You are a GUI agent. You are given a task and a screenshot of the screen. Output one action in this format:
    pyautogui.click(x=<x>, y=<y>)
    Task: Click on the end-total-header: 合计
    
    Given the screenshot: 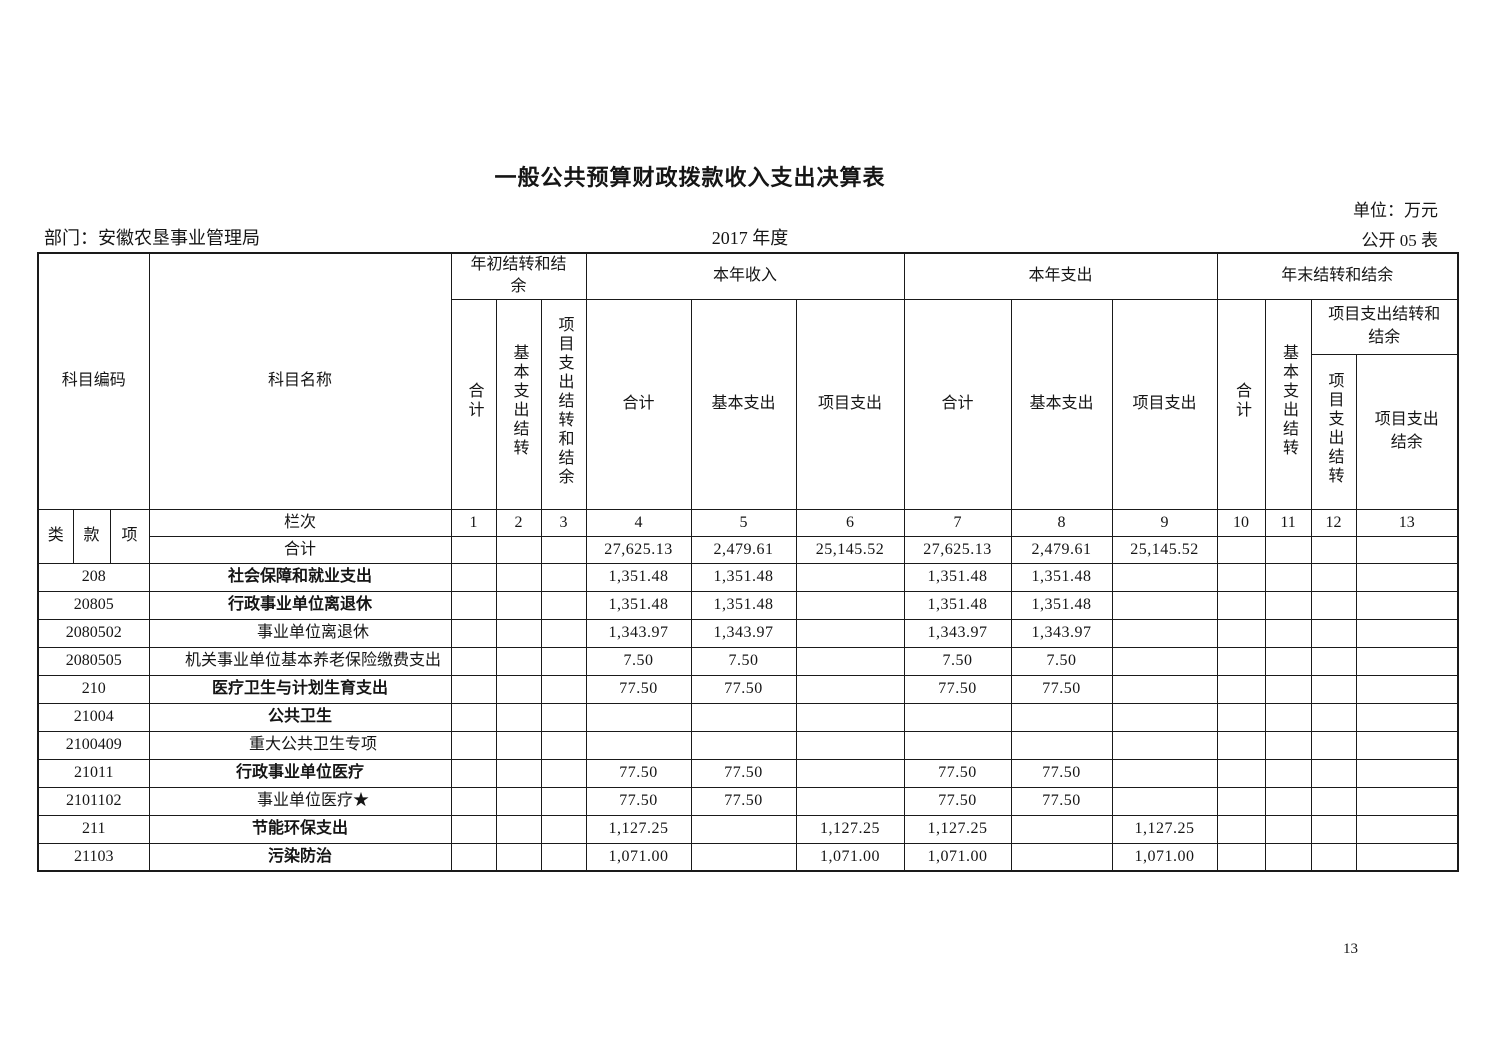 What is the action you would take?
    pyautogui.click(x=1241, y=404)
    